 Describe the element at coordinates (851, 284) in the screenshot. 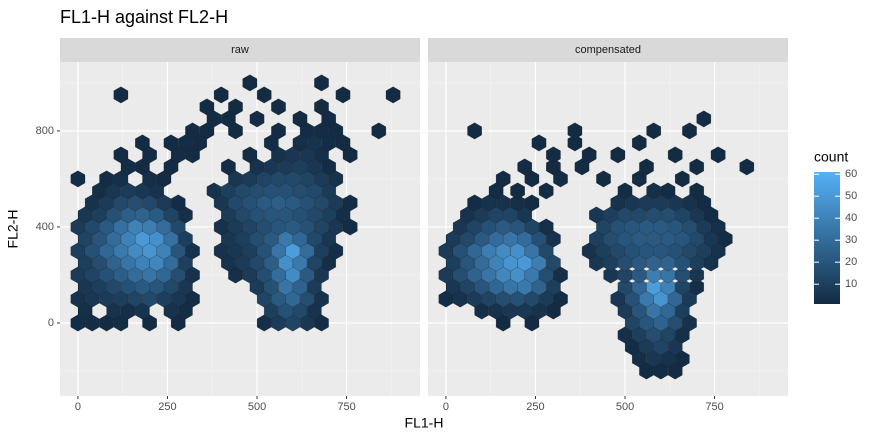

I see `legend-tick-label: 10` at that location.